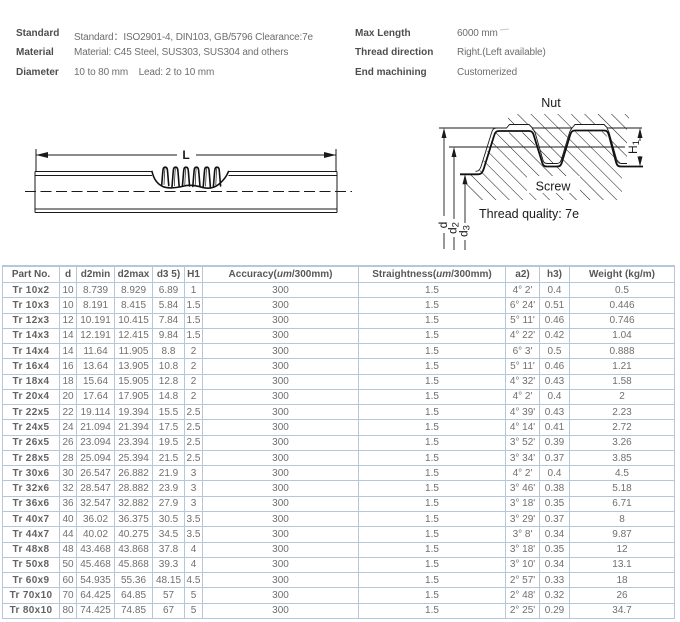 The height and width of the screenshot is (622, 680). Describe the element at coordinates (634, 147) in the screenshot. I see `svg-text: H1` at that location.